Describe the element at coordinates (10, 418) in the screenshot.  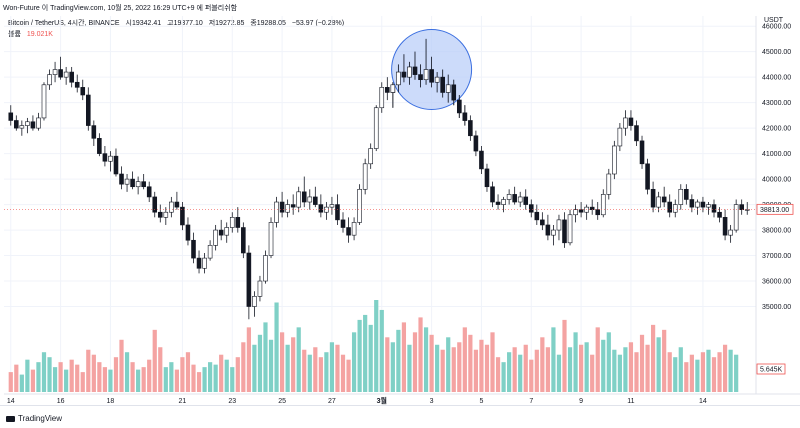
I see `tradingview-logo-icon` at that location.